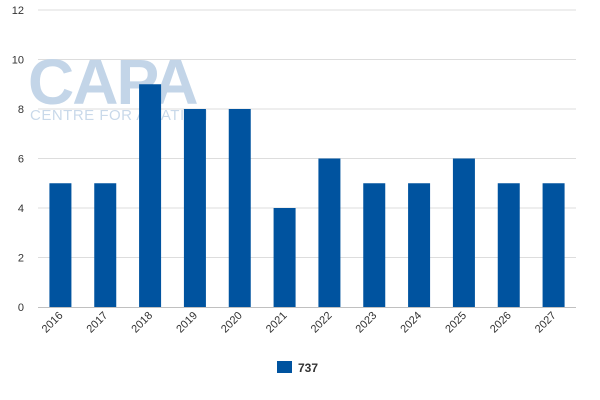 The height and width of the screenshot is (400, 600). I want to click on y-tick-label: 6, so click(21, 160).